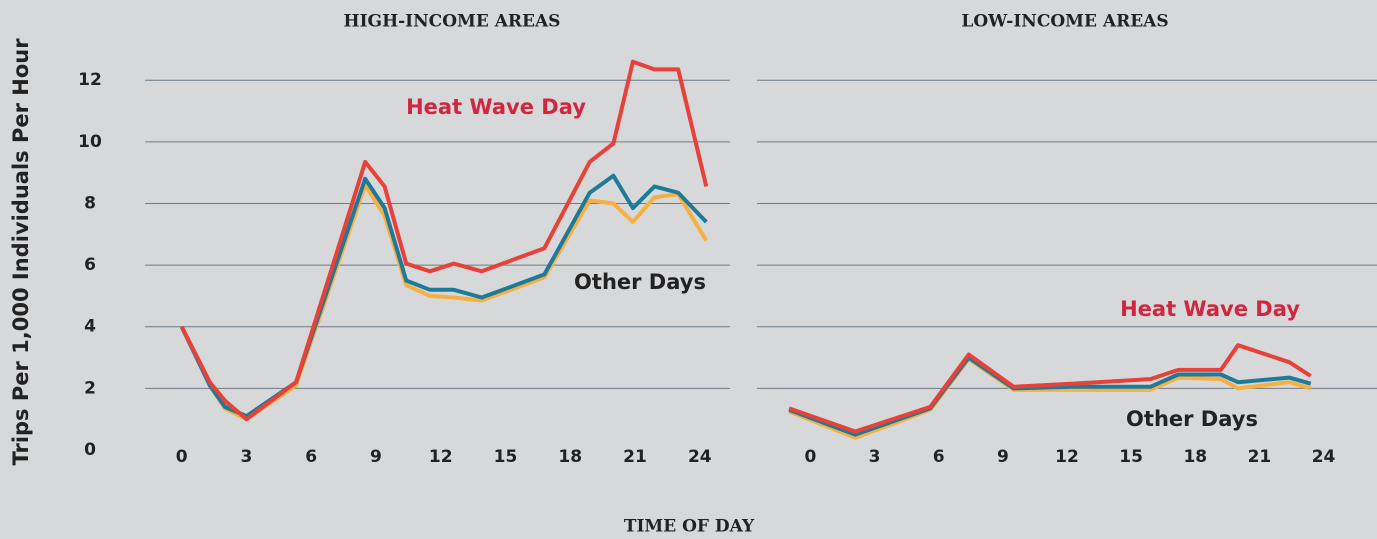 This screenshot has width=1377, height=539. Describe the element at coordinates (90, 80) in the screenshot. I see `y-tick-label: 12` at that location.